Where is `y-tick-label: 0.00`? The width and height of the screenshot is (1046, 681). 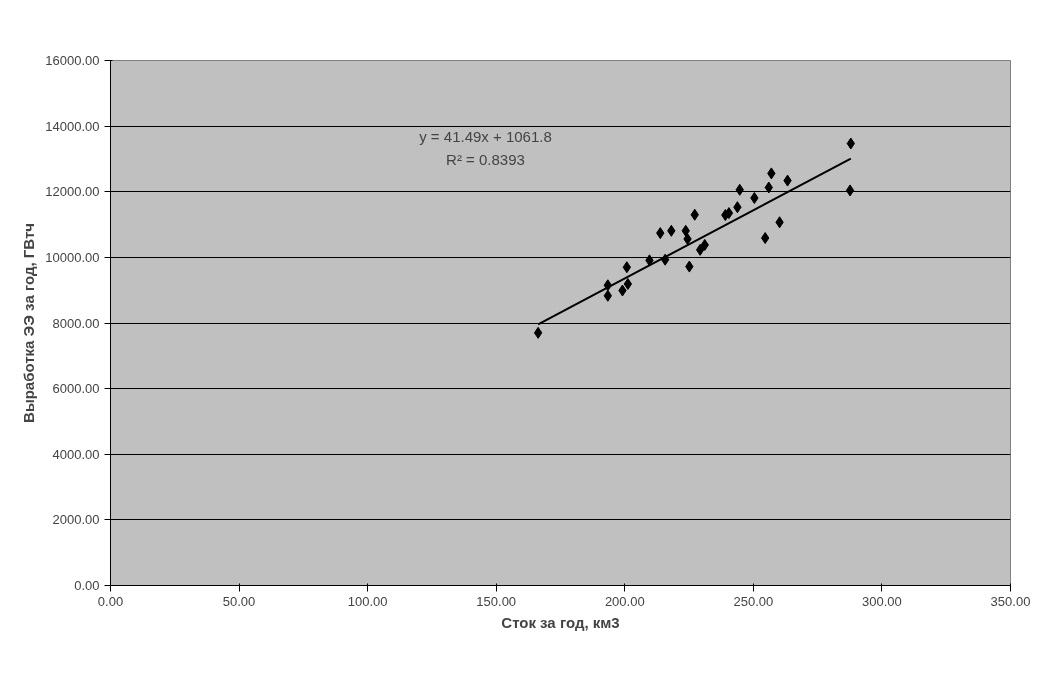
y-tick-label: 0.00 is located at coordinates (87, 585).